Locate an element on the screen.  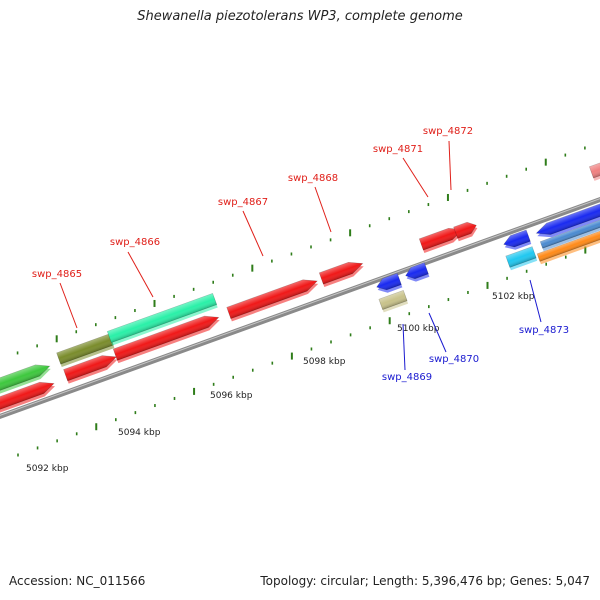
gene-label-swp_4869: swp_4869 is located at coordinates (407, 377).